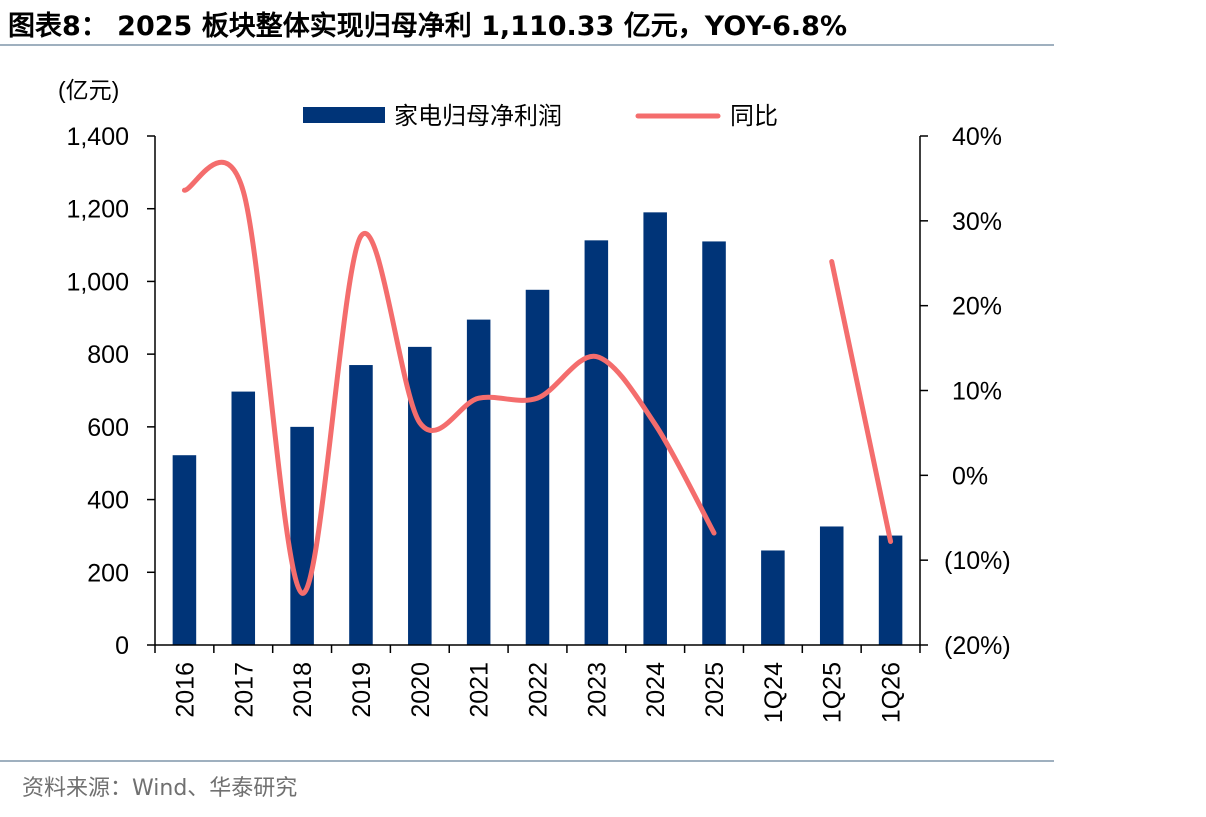  I want to click on x-axis-tick-label: 2020, so click(421, 690).